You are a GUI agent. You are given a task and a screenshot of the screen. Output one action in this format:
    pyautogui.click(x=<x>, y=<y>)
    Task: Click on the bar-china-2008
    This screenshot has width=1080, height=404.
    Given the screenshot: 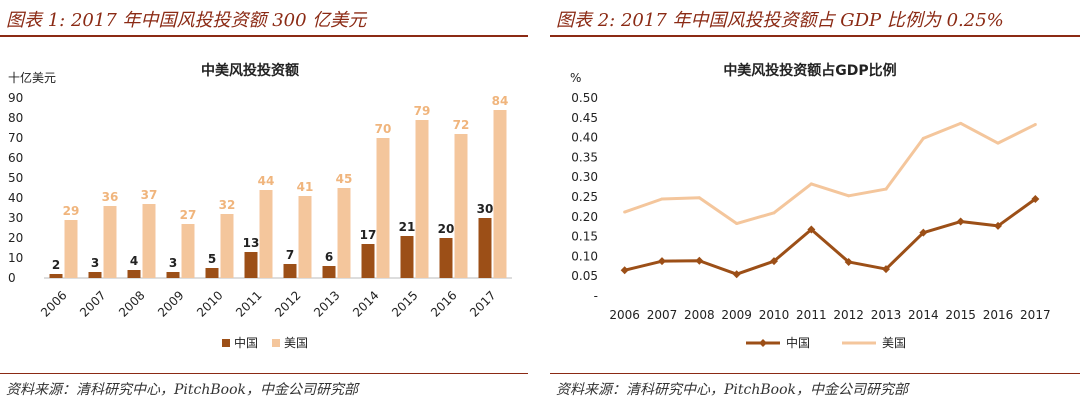 What is the action you would take?
    pyautogui.click(x=134, y=274)
    